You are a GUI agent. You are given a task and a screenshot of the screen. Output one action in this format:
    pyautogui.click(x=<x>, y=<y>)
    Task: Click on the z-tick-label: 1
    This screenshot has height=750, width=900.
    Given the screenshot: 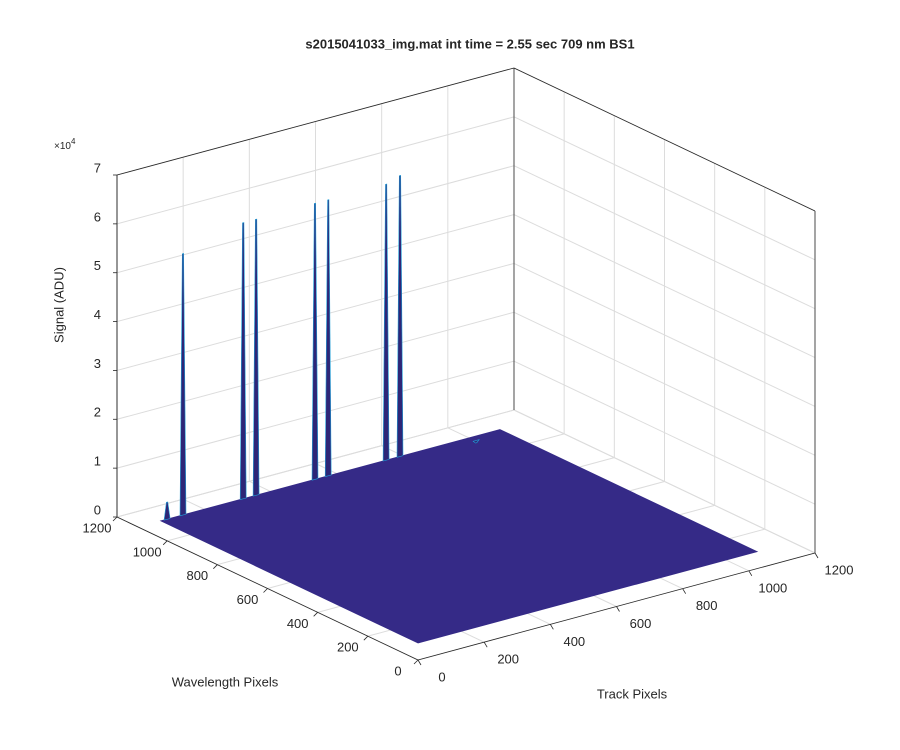 What is the action you would take?
    pyautogui.click(x=97, y=461)
    